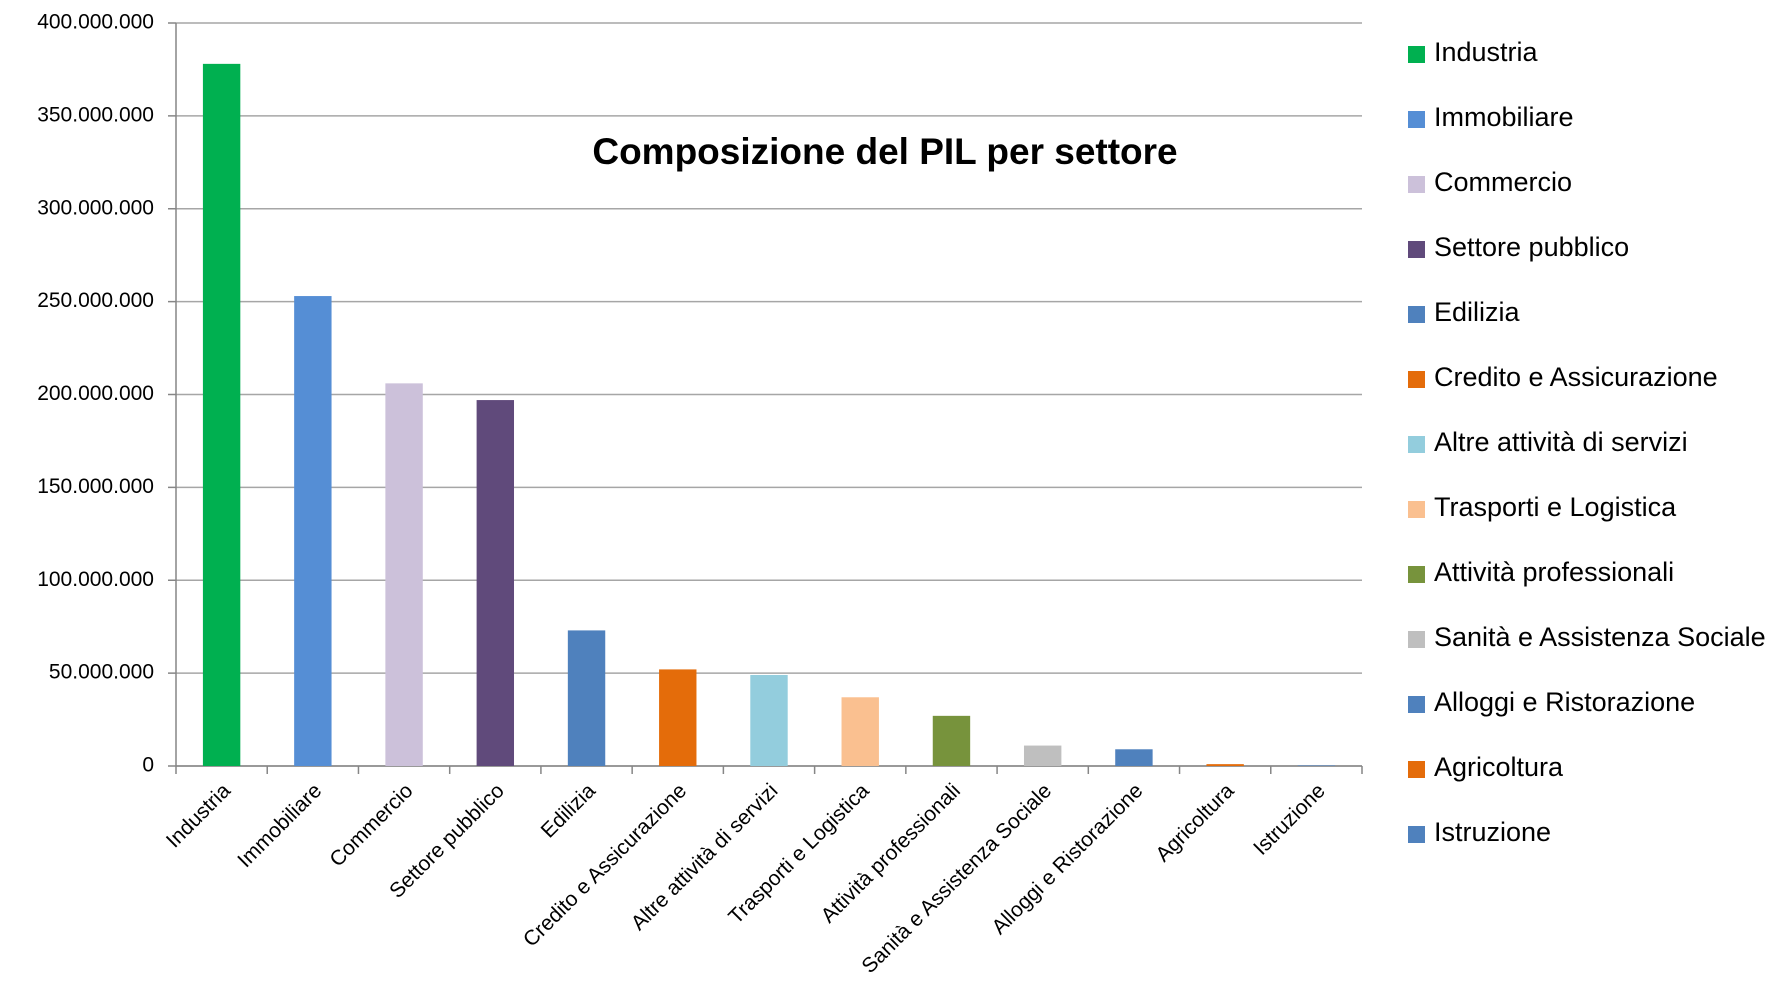  I want to click on legend-label: Istruzione, so click(1492, 832).